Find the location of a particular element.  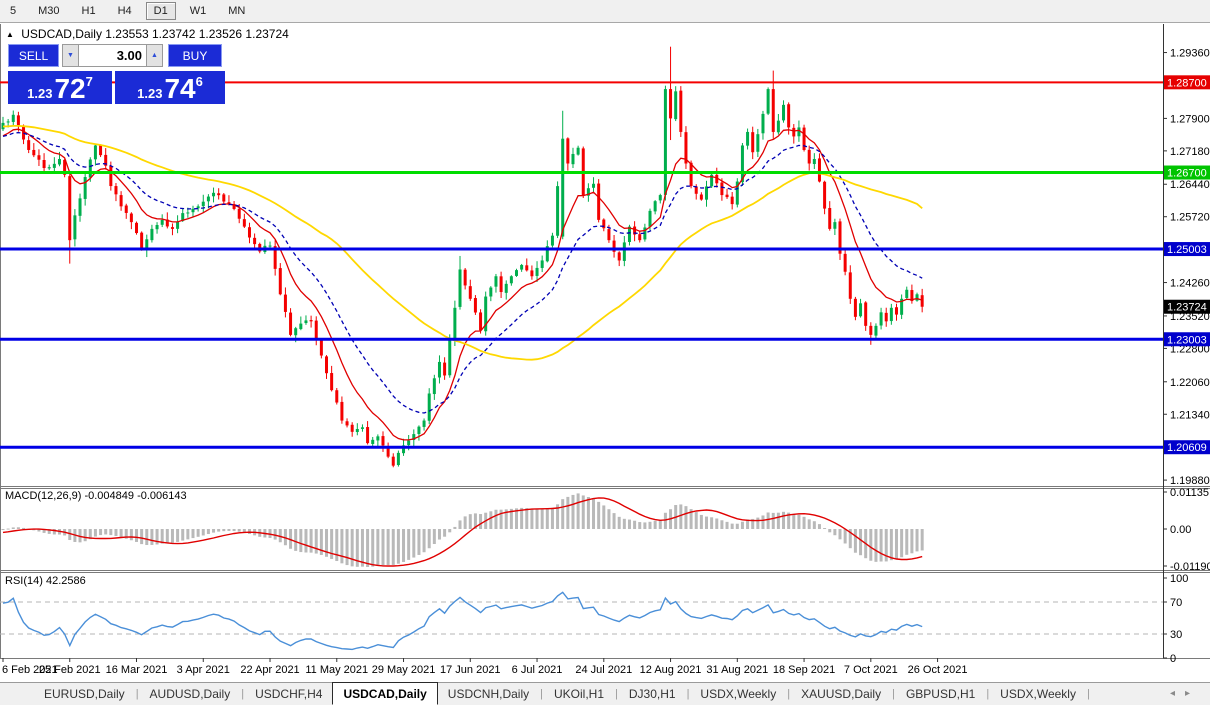

tab-EURUSD-Daily: EURUSD,Daily is located at coordinates (84, 694).